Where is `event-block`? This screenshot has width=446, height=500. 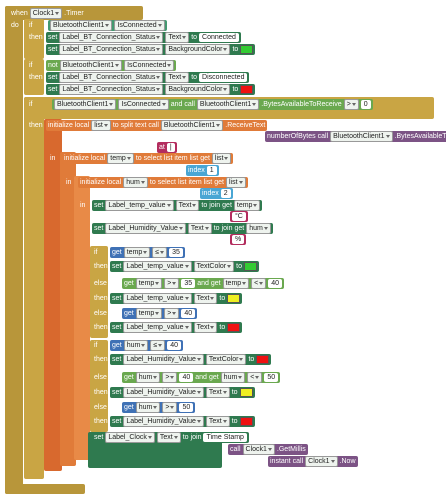 event-block is located at coordinates (14, 250).